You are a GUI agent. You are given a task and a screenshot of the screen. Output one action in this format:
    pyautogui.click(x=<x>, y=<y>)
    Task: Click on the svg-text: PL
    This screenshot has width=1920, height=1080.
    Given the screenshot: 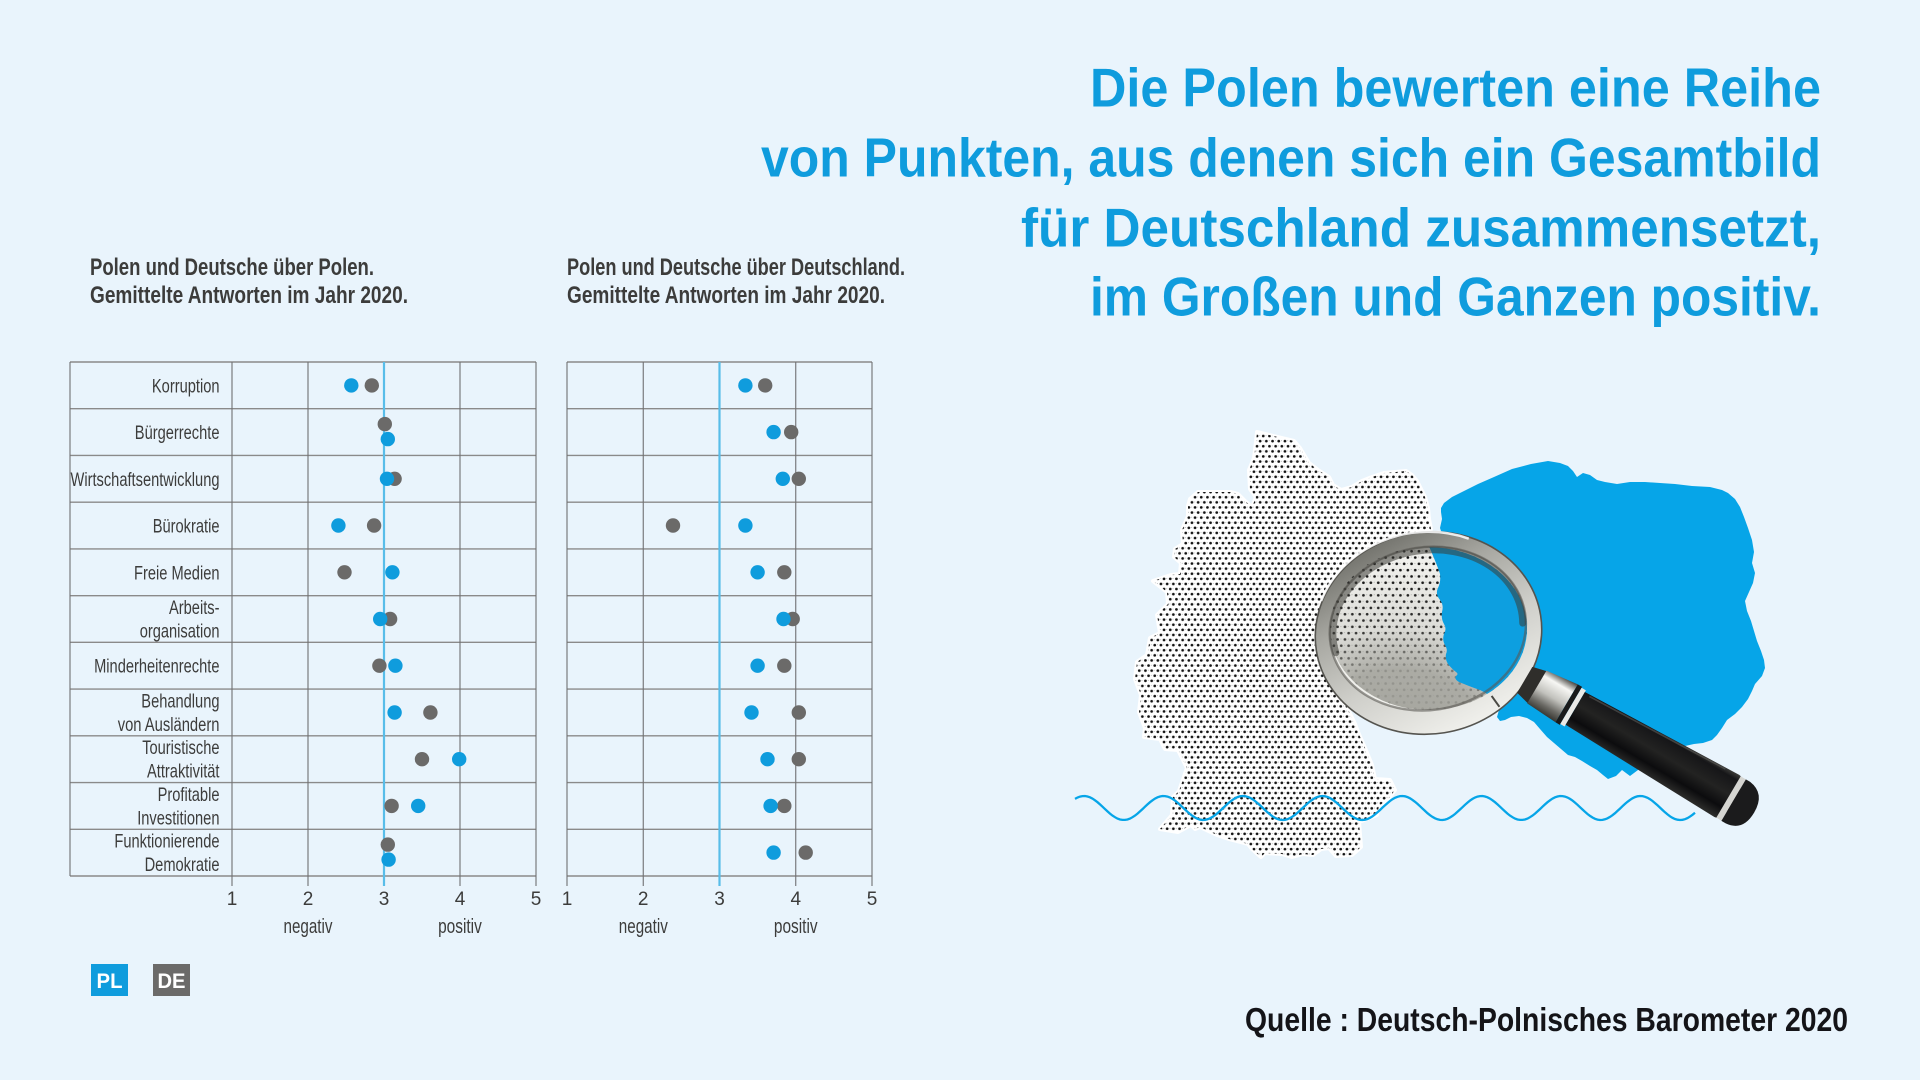 What is the action you would take?
    pyautogui.click(x=110, y=981)
    